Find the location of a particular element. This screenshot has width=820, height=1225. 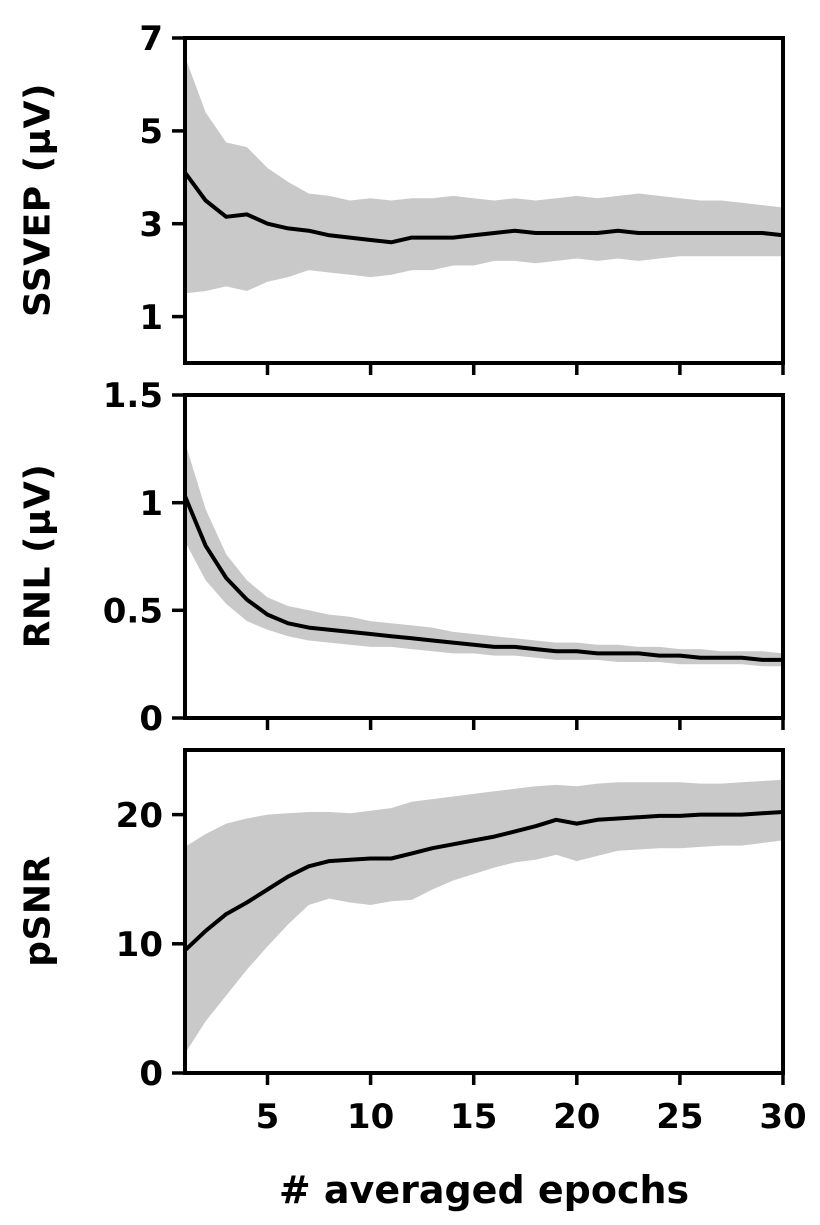

y-tick-label: 10 is located at coordinates (139, 945).